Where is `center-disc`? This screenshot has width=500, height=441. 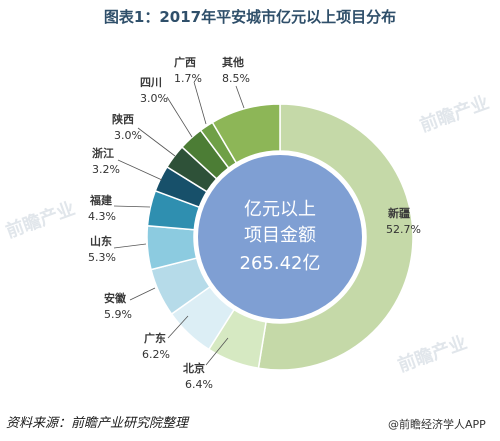
center-disc is located at coordinates (280, 237).